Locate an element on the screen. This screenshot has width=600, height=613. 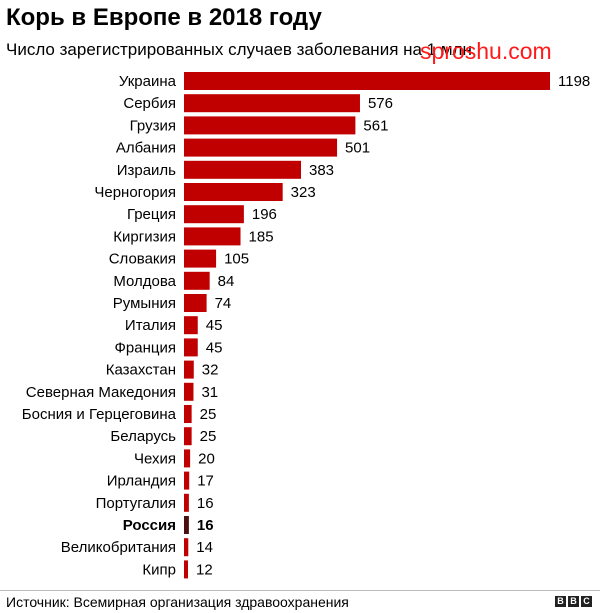
value-label: 31 is located at coordinates (209, 392).